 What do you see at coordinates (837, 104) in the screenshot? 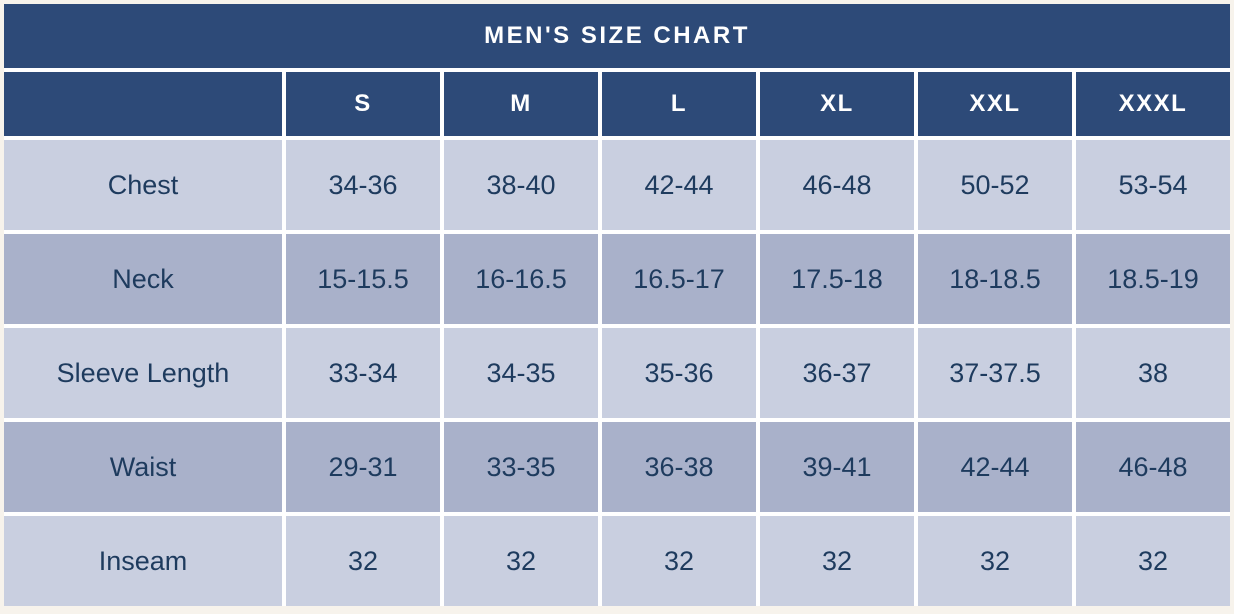
I see `column-header-xl: XL` at bounding box center [837, 104].